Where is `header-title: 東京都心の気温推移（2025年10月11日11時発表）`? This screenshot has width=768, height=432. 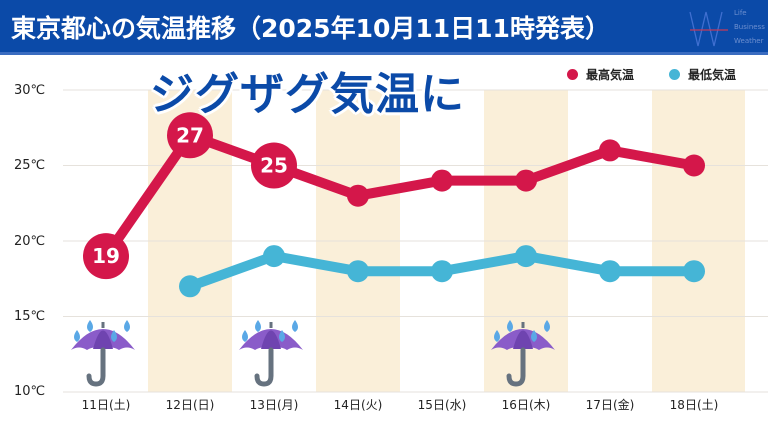 header-title: 東京都心の気温推移（2025年10月11日11時発表） is located at coordinates (310, 28).